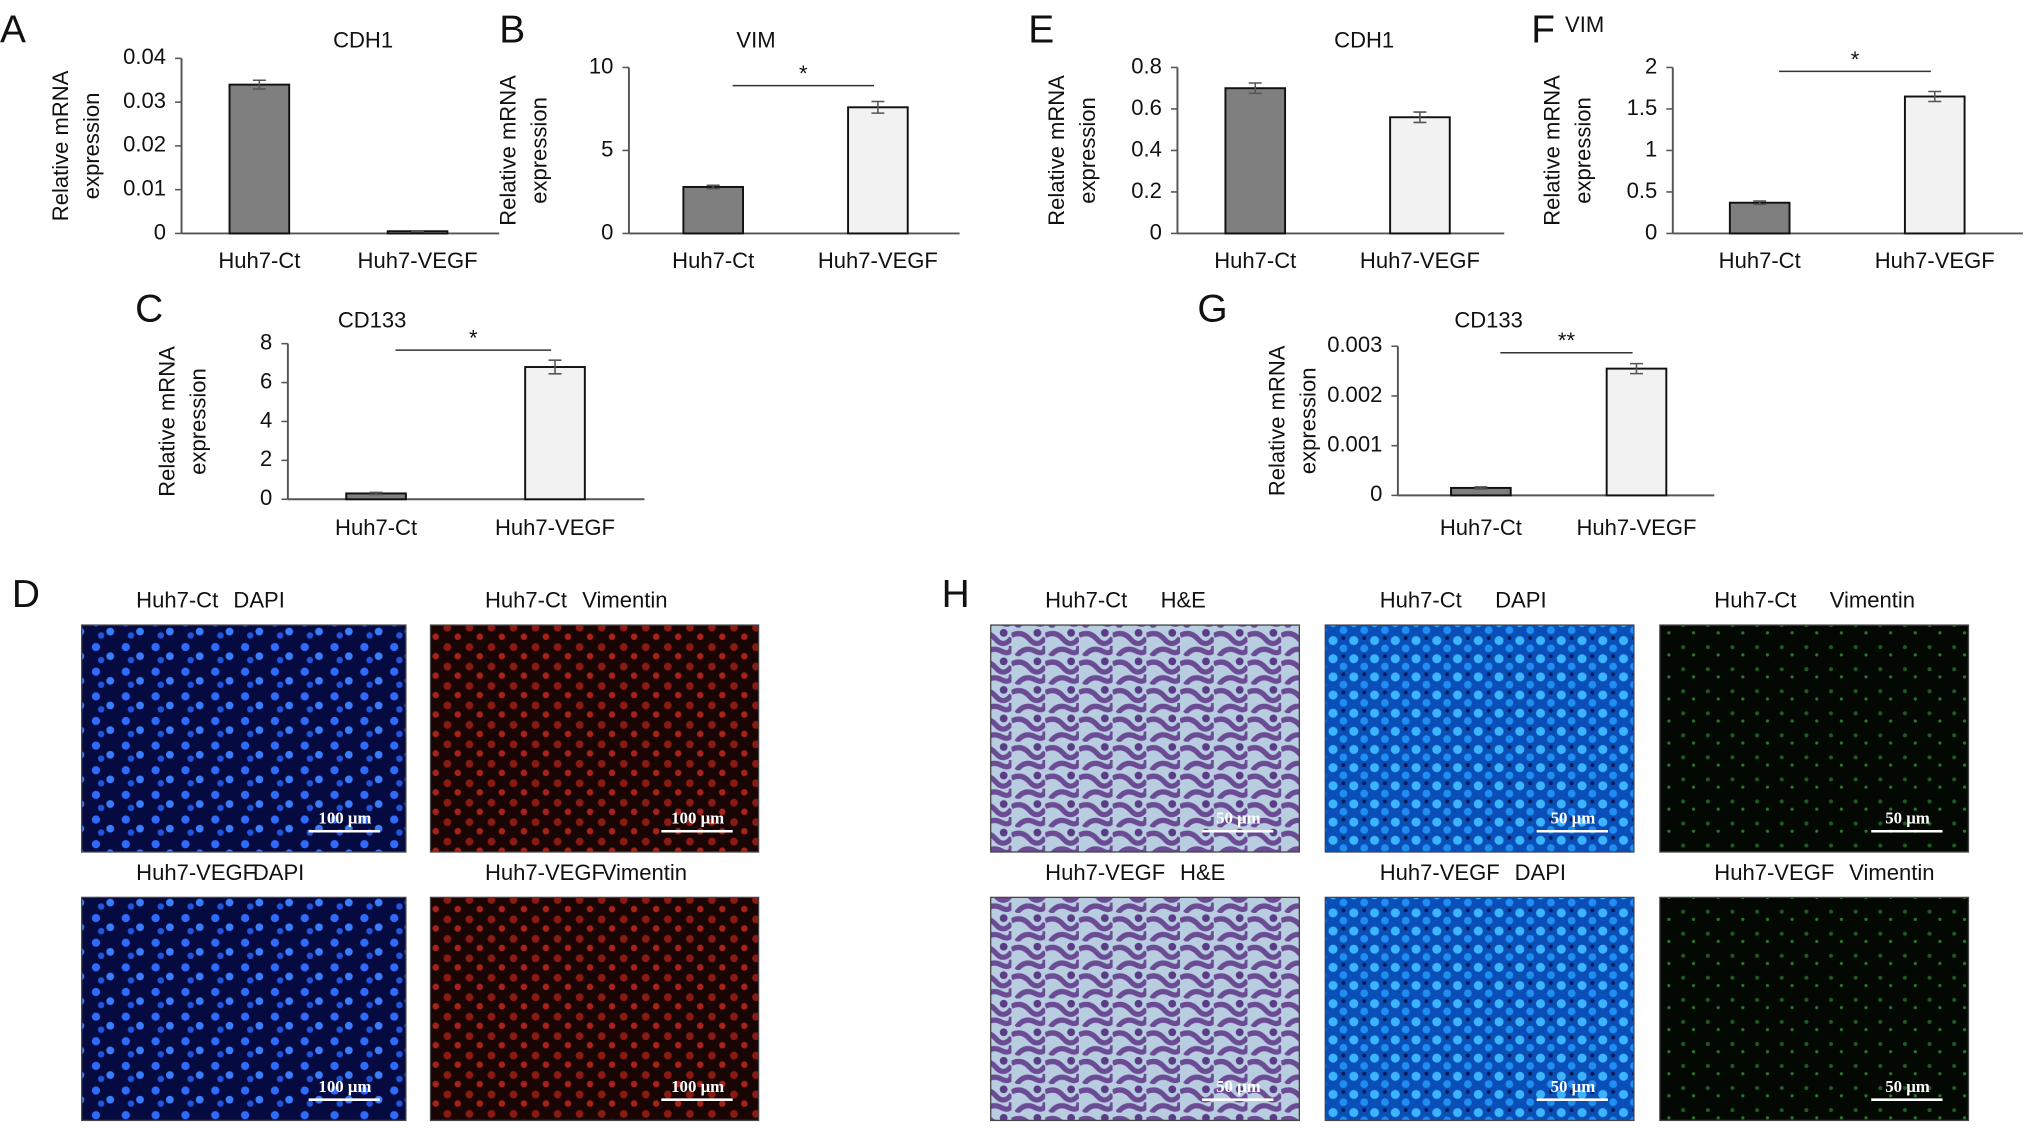 The height and width of the screenshot is (1136, 2032). What do you see at coordinates (266, 341) in the screenshot?
I see `y-tick-label: 8` at bounding box center [266, 341].